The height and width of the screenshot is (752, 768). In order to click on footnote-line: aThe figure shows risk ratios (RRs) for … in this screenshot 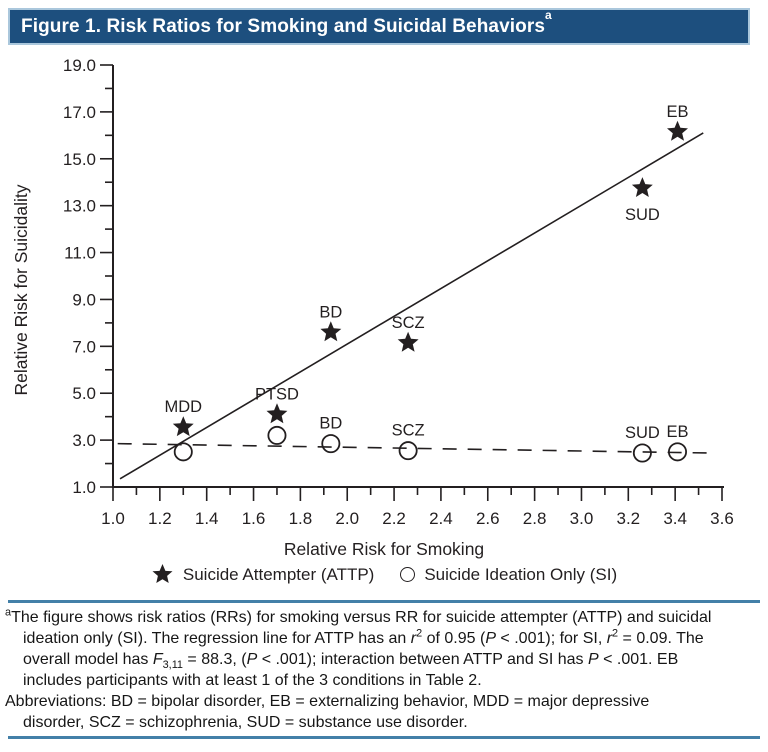, I will do `click(358, 616)`.